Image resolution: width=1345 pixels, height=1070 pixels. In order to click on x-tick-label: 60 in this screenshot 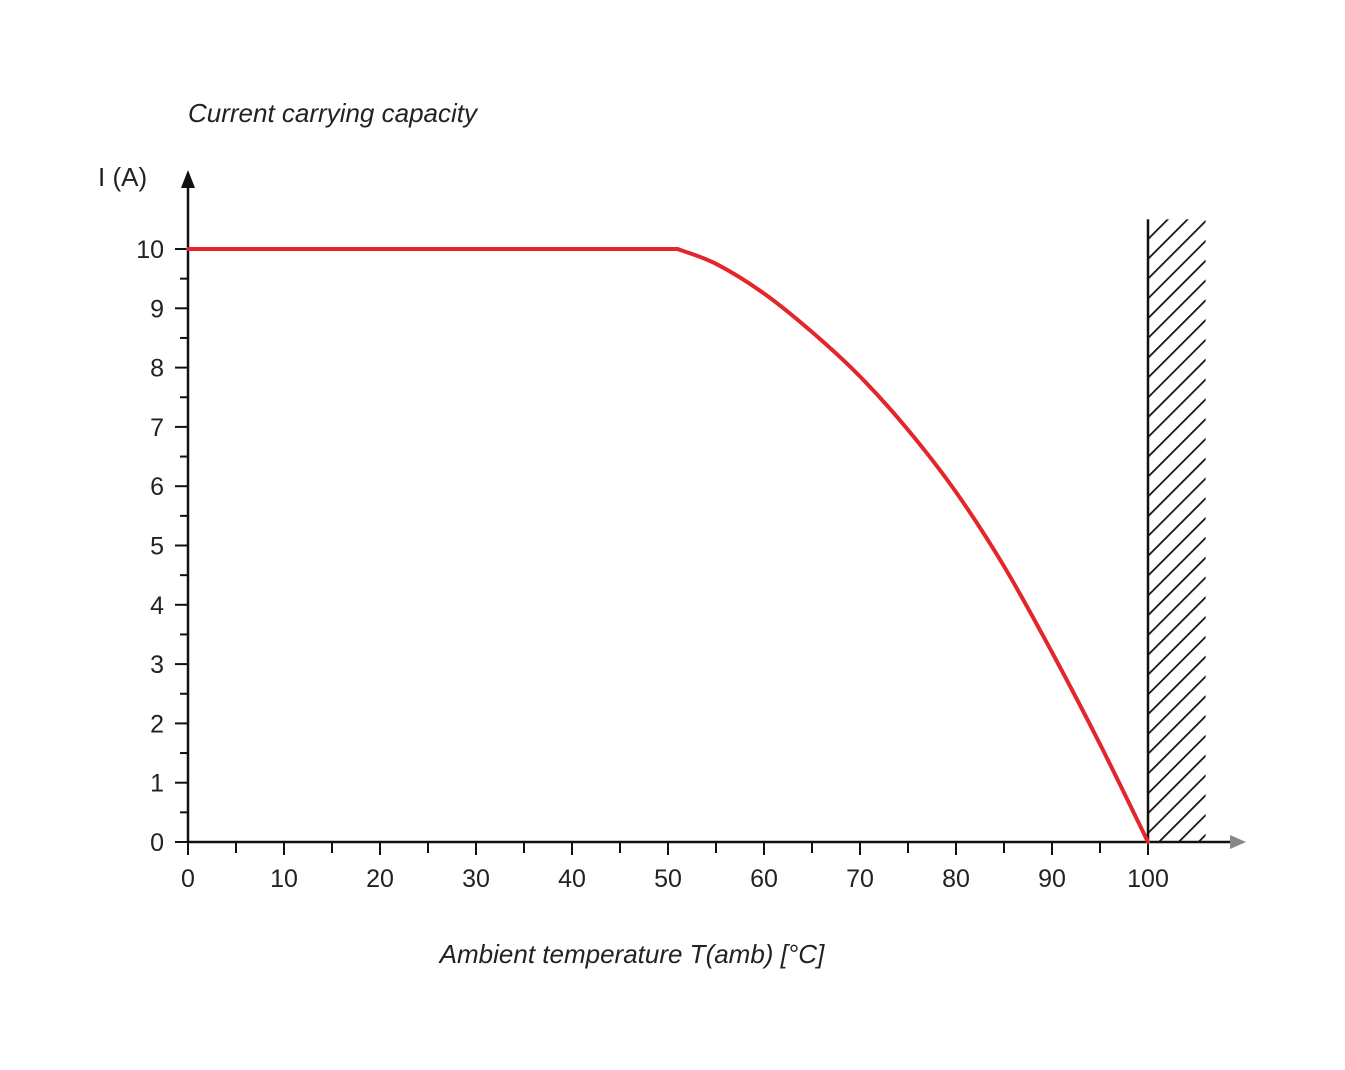, I will do `click(764, 879)`.